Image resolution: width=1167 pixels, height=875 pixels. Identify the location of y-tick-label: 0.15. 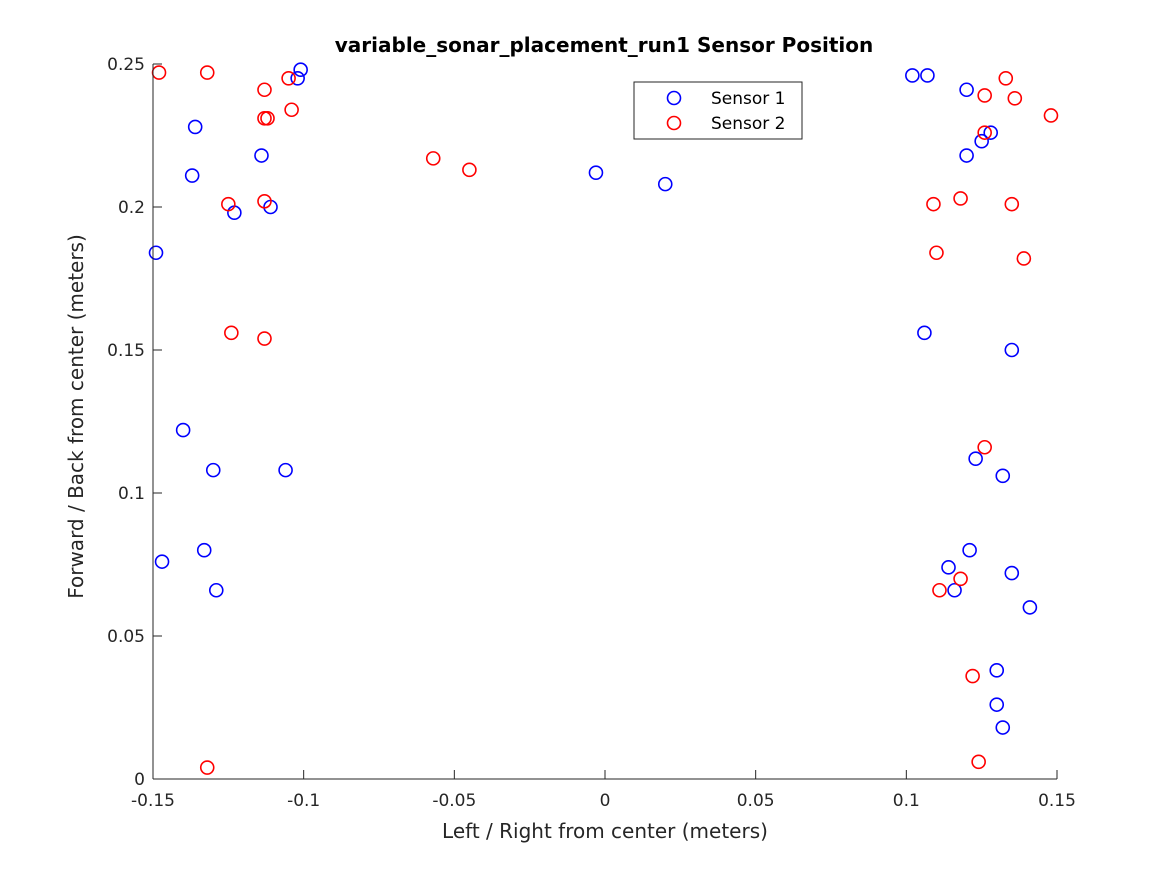
(126, 351).